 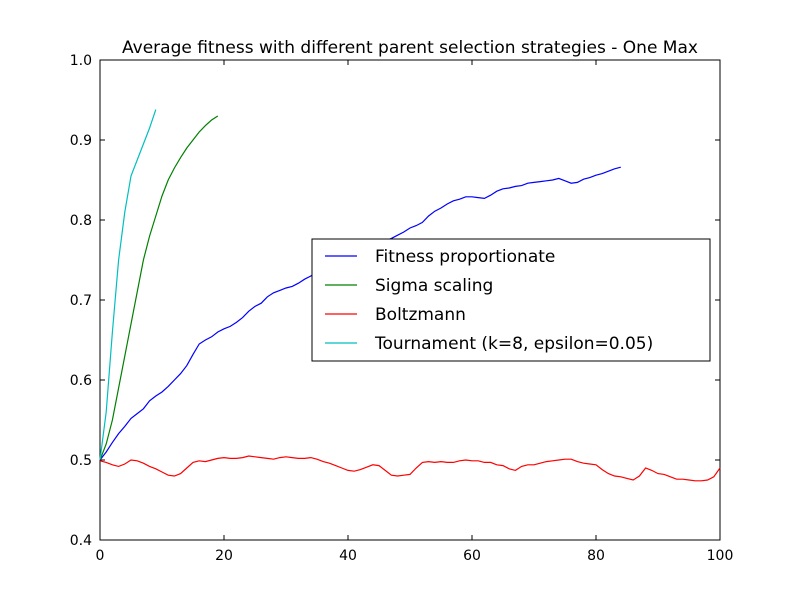 What do you see at coordinates (81, 381) in the screenshot?
I see `y-tick-label: 0.6` at bounding box center [81, 381].